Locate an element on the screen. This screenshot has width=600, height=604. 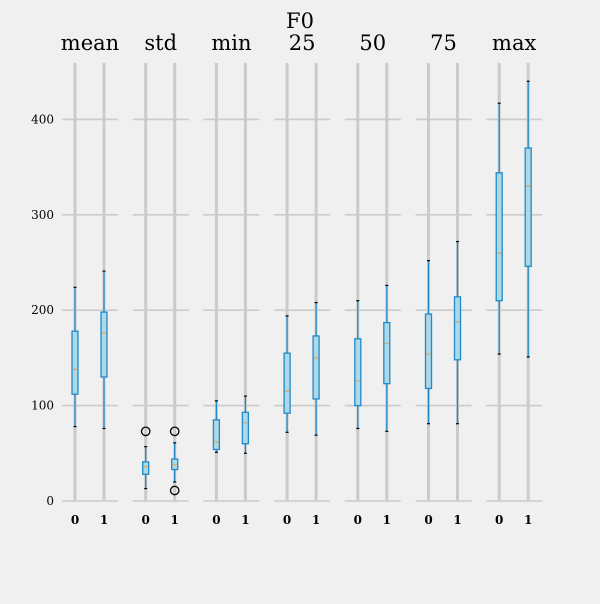
panel-title-75: 75 is located at coordinates (443, 43).